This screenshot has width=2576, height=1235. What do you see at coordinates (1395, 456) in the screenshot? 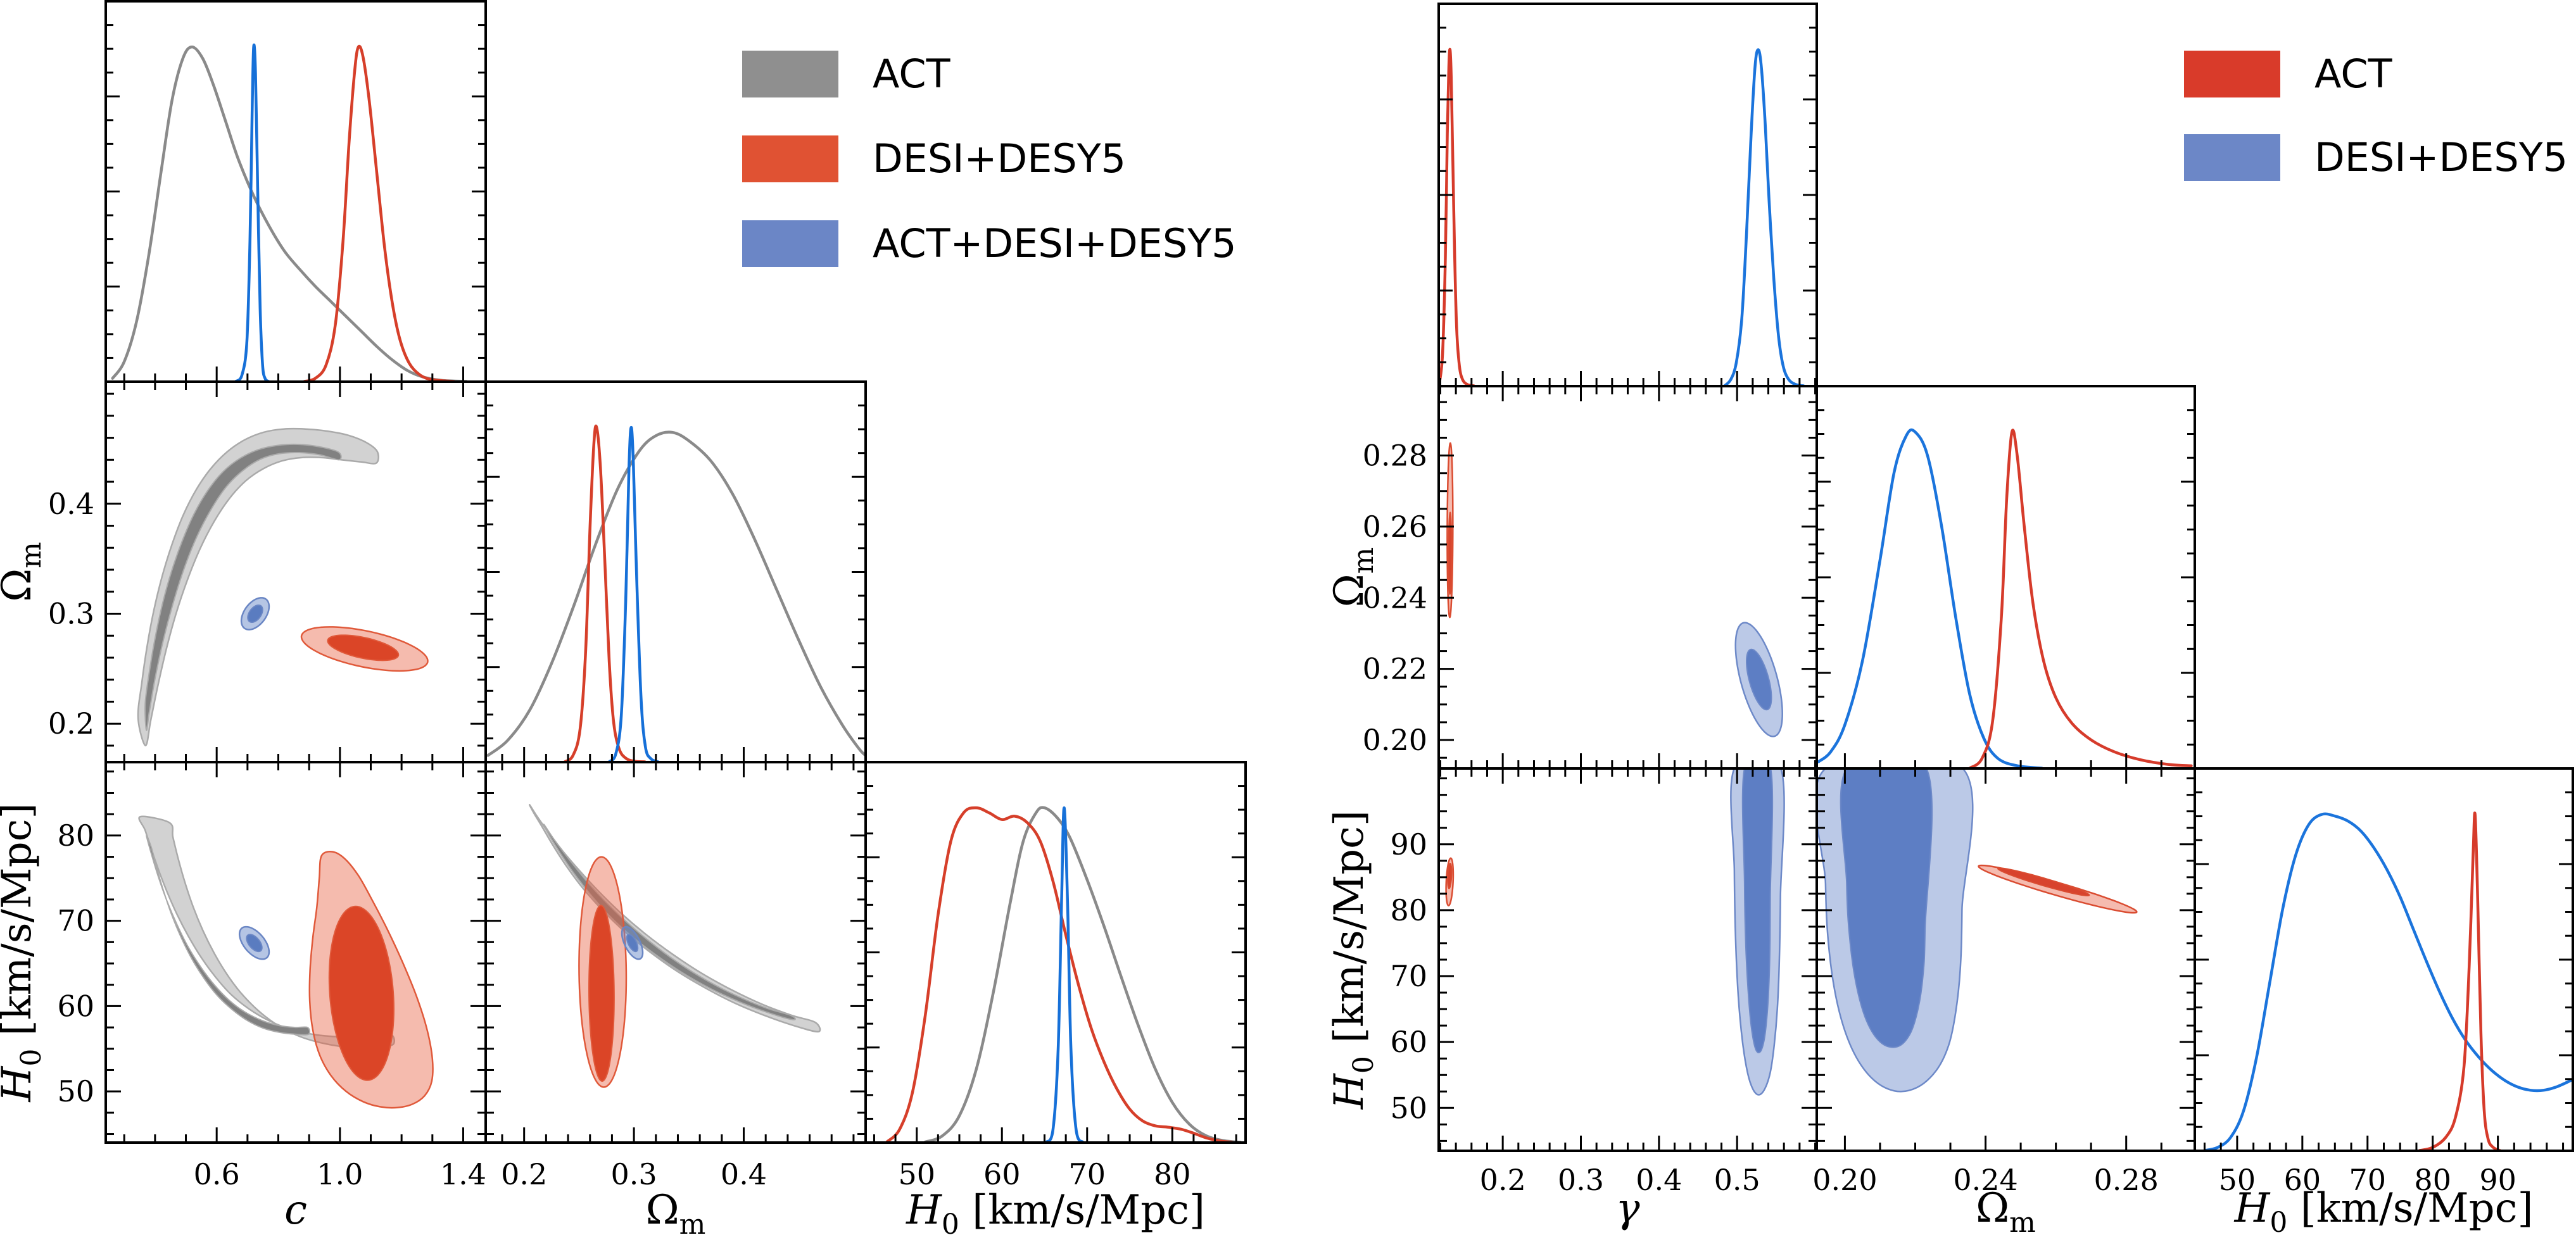
I see `y-tick-label: 0.28` at bounding box center [1395, 456].